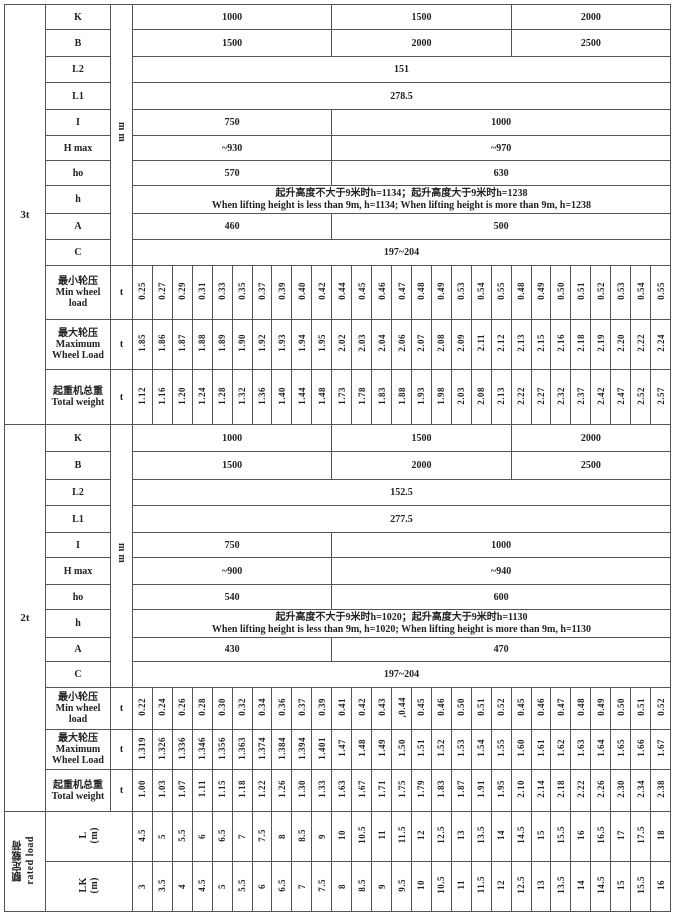 The width and height of the screenshot is (679, 917). Describe the element at coordinates (341, 395) in the screenshot. I see `value-text: 1.73` at that location.